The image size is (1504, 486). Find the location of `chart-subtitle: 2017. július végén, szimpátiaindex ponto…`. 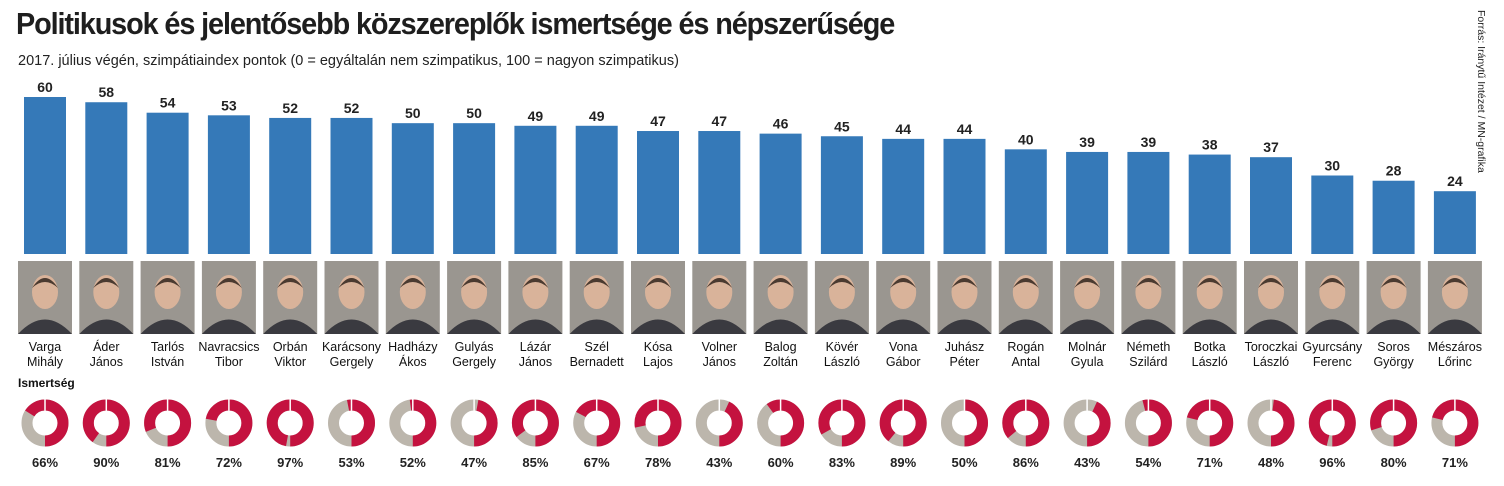

chart-subtitle: 2017. július végén, szimpátiaindex ponto… is located at coordinates (348, 61).